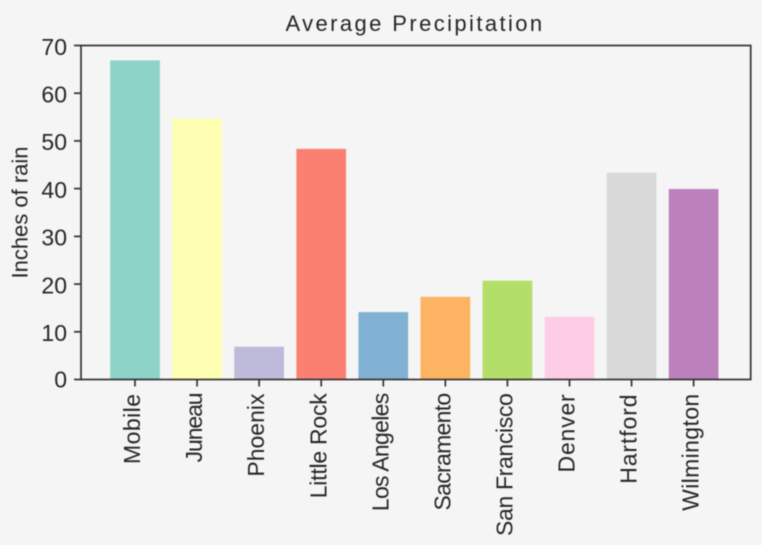  What do you see at coordinates (629, 439) in the screenshot?
I see `svg-text: Hartford` at bounding box center [629, 439].